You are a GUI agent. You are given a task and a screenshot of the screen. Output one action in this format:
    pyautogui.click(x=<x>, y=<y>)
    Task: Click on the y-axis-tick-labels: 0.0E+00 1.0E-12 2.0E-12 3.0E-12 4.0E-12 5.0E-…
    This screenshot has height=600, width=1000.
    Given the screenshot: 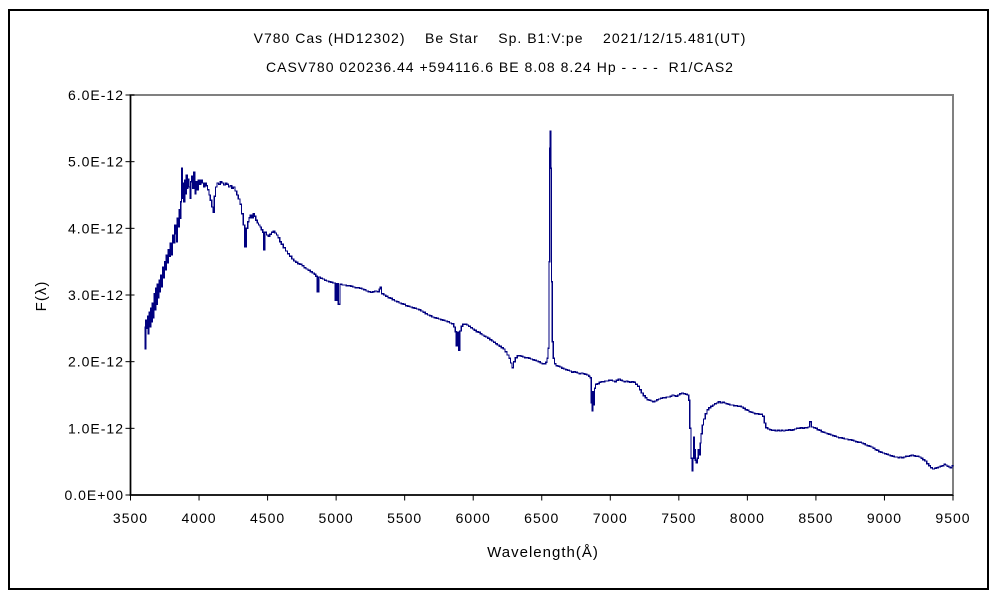 What is the action you would take?
    pyautogui.click(x=94, y=295)
    